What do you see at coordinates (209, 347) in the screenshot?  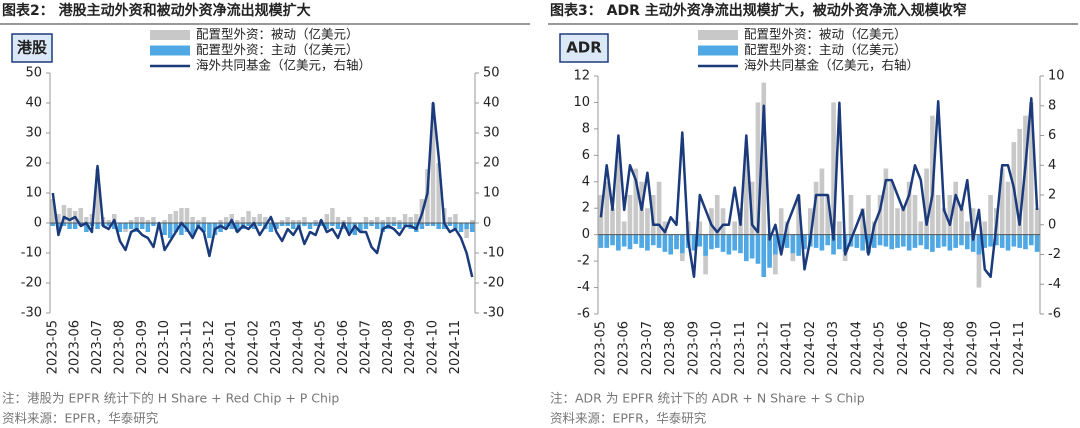 I see `x-tick-label: 2023-12` at bounding box center [209, 347].